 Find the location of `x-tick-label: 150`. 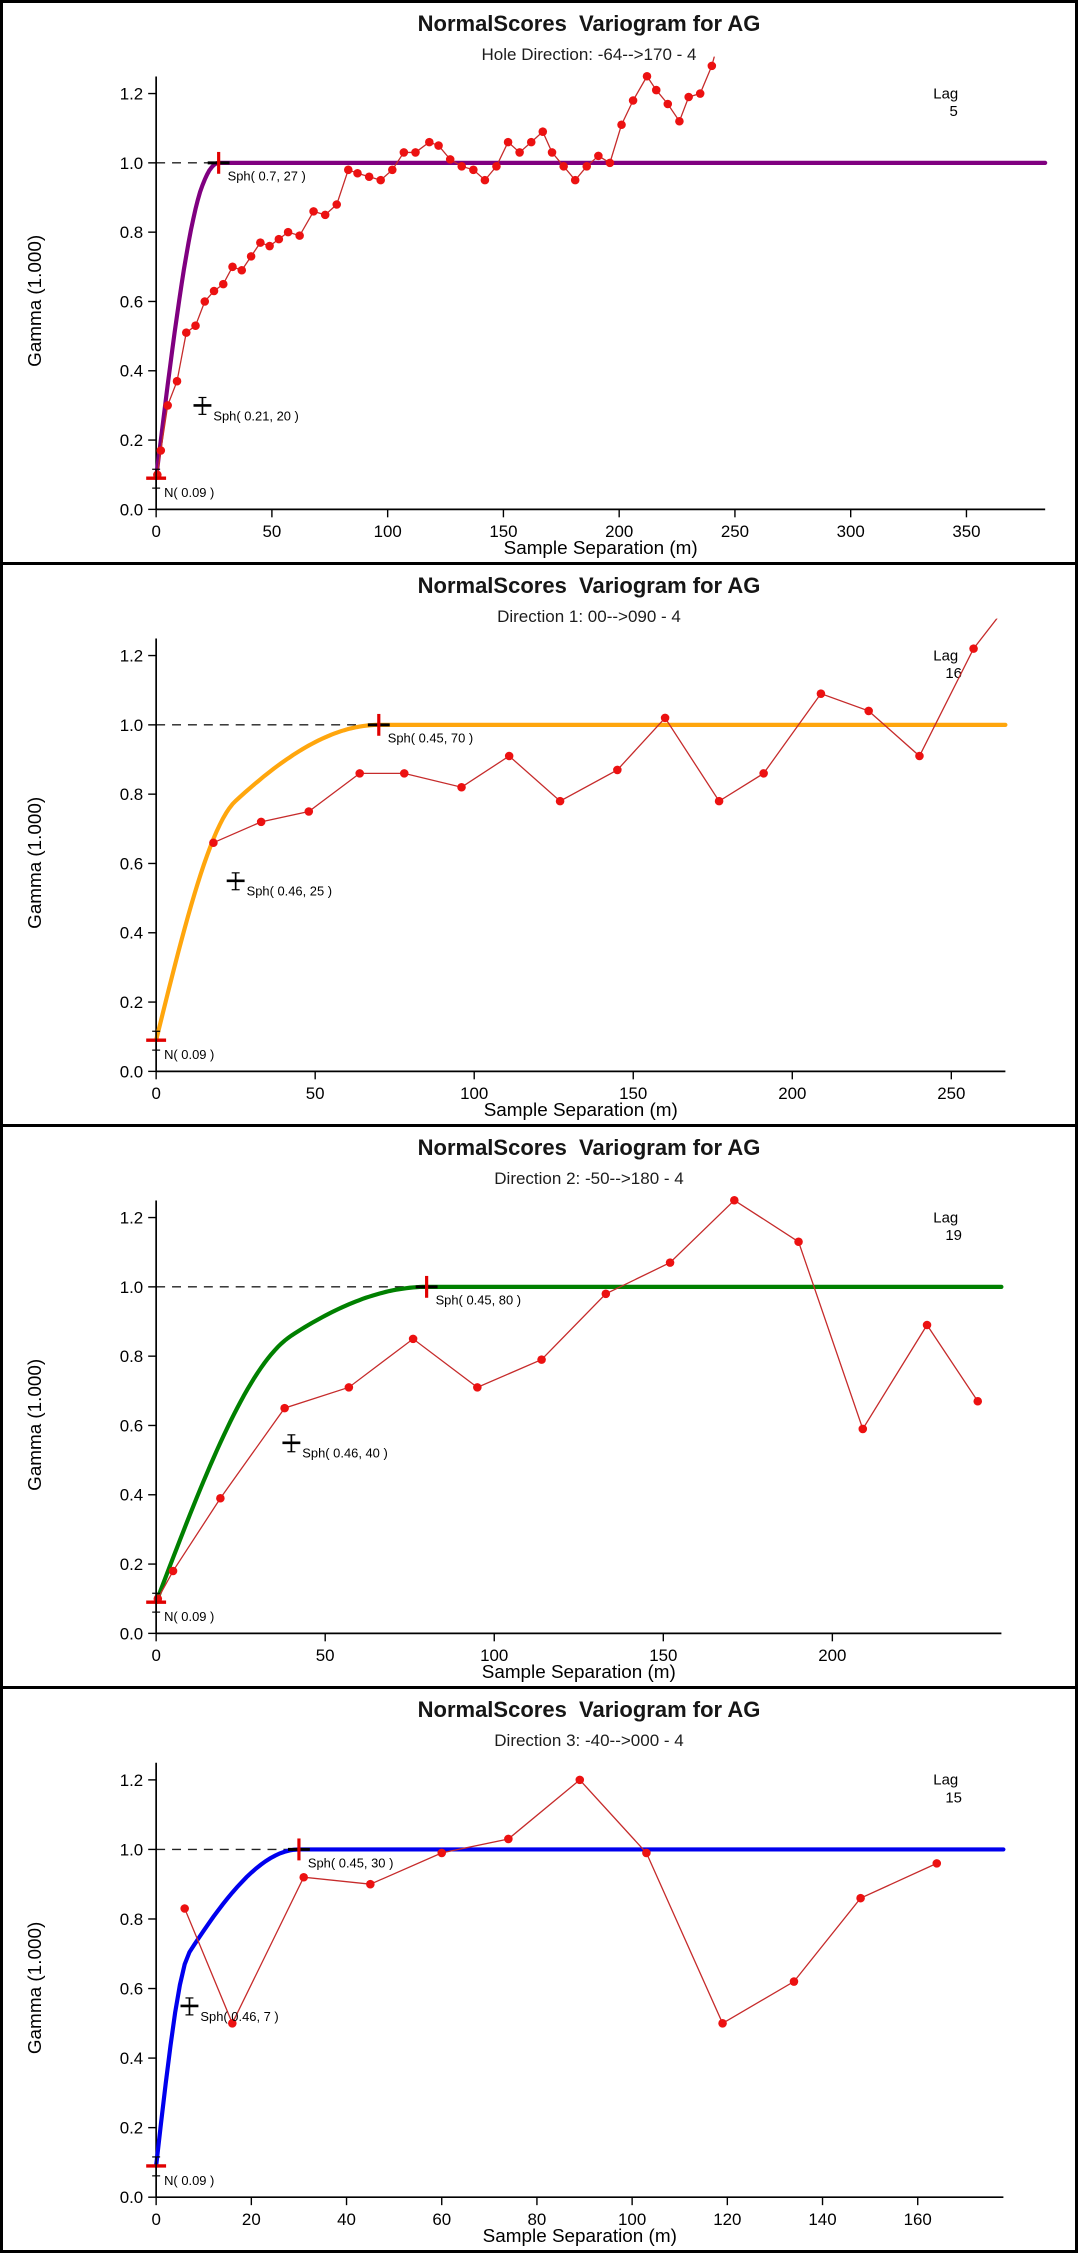

x-tick-label: 150 is located at coordinates (503, 531).